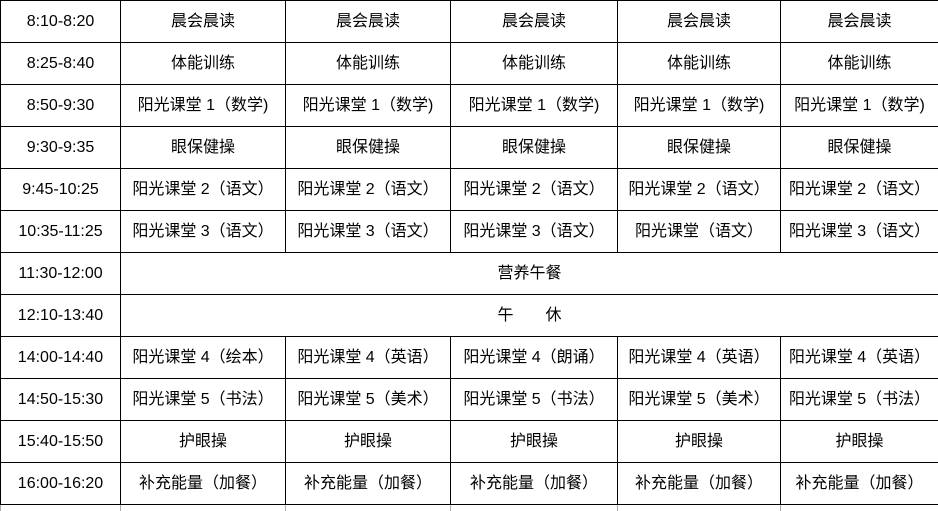  I want to click on merged-cell-nap: 午 休, so click(529, 315).